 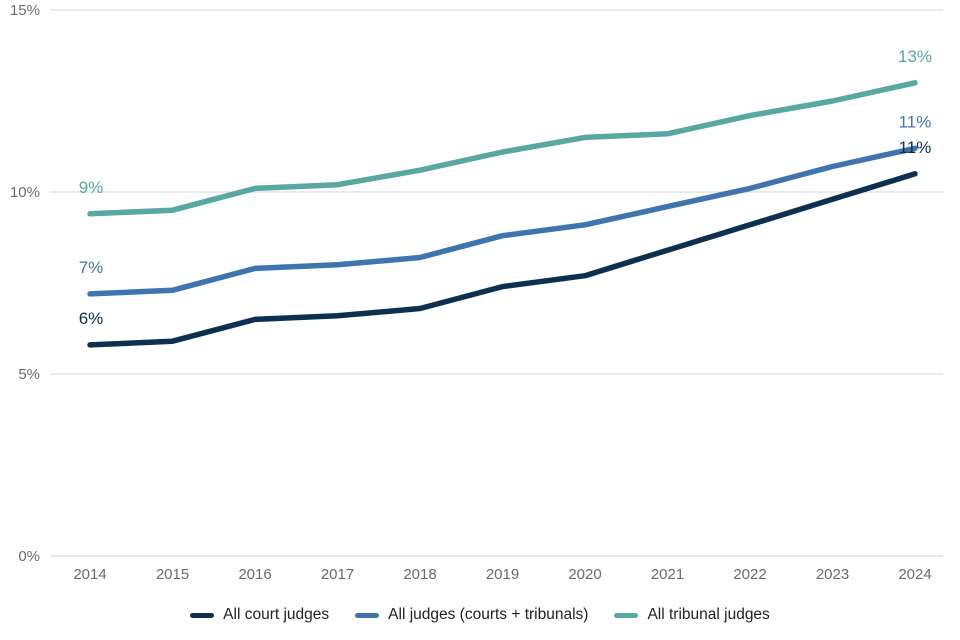 I want to click on x-axis-tick-label-2018: 2018, so click(x=419, y=574).